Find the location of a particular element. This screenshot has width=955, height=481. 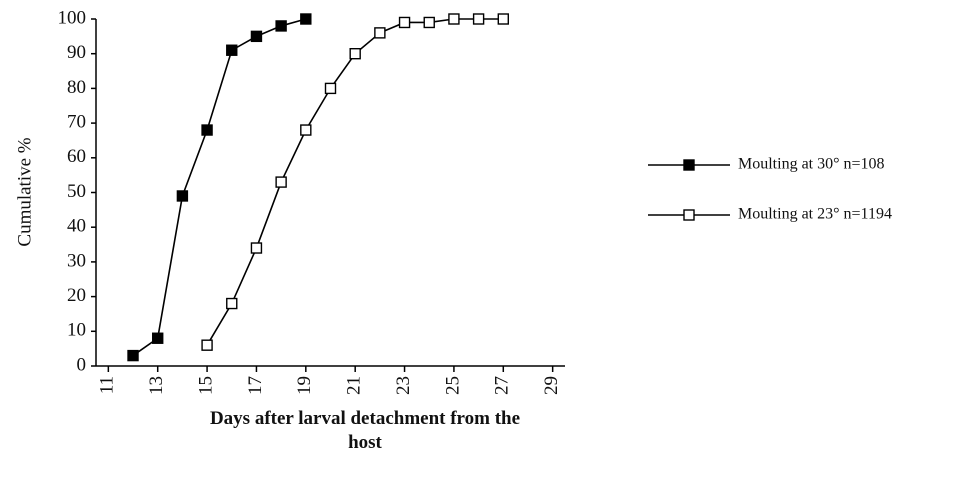

y-tick-label: 0 is located at coordinates (82, 364).